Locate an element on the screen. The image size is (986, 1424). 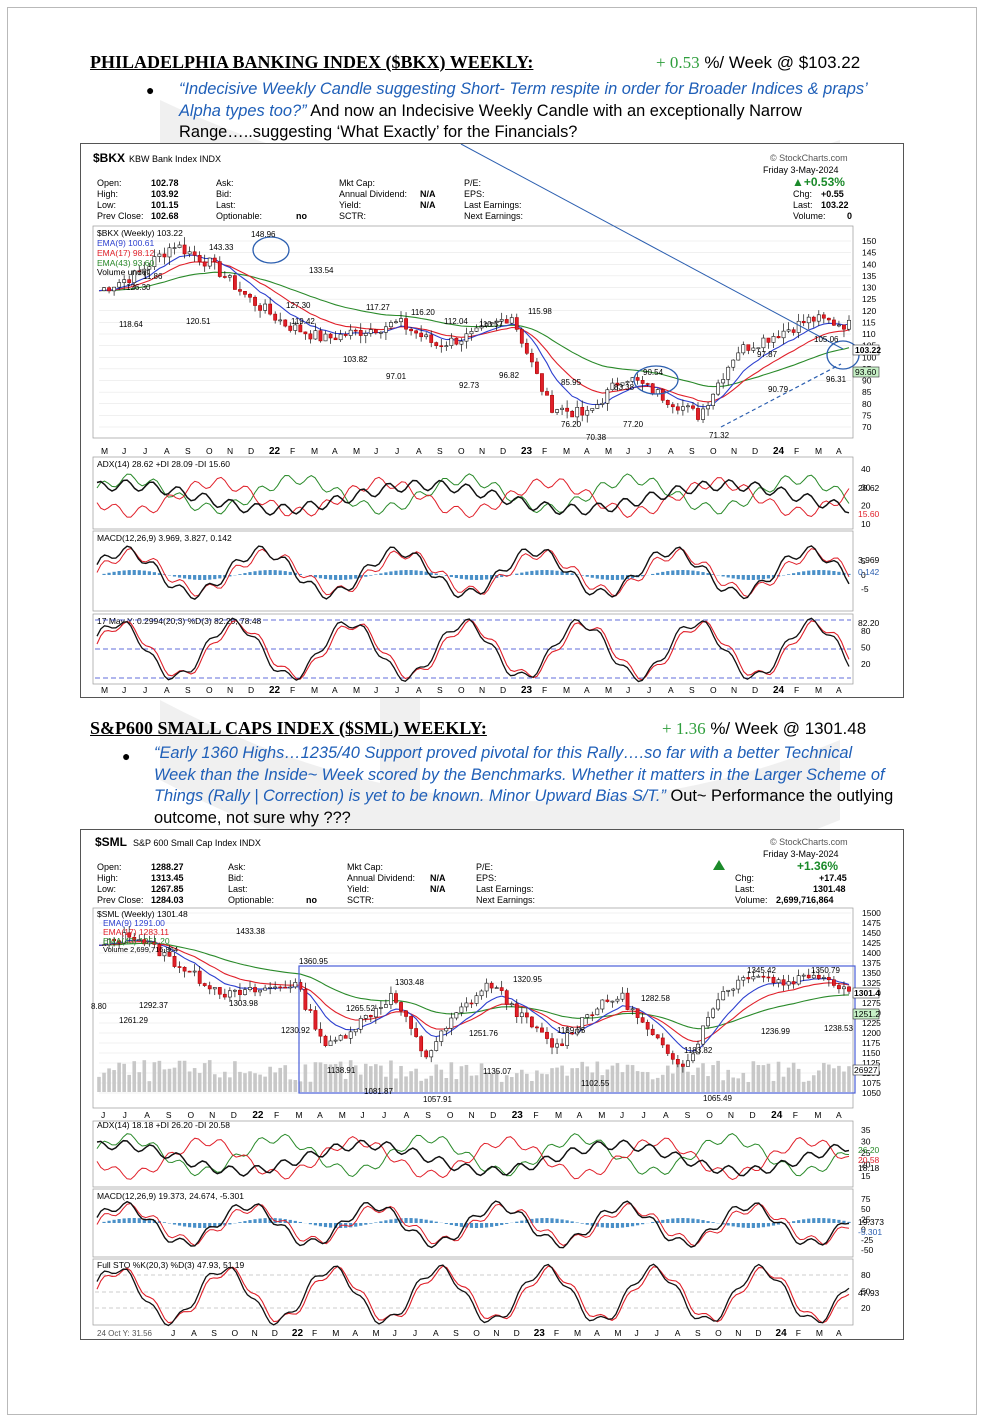
price-annotation: 133.54 is located at coordinates (321, 270).